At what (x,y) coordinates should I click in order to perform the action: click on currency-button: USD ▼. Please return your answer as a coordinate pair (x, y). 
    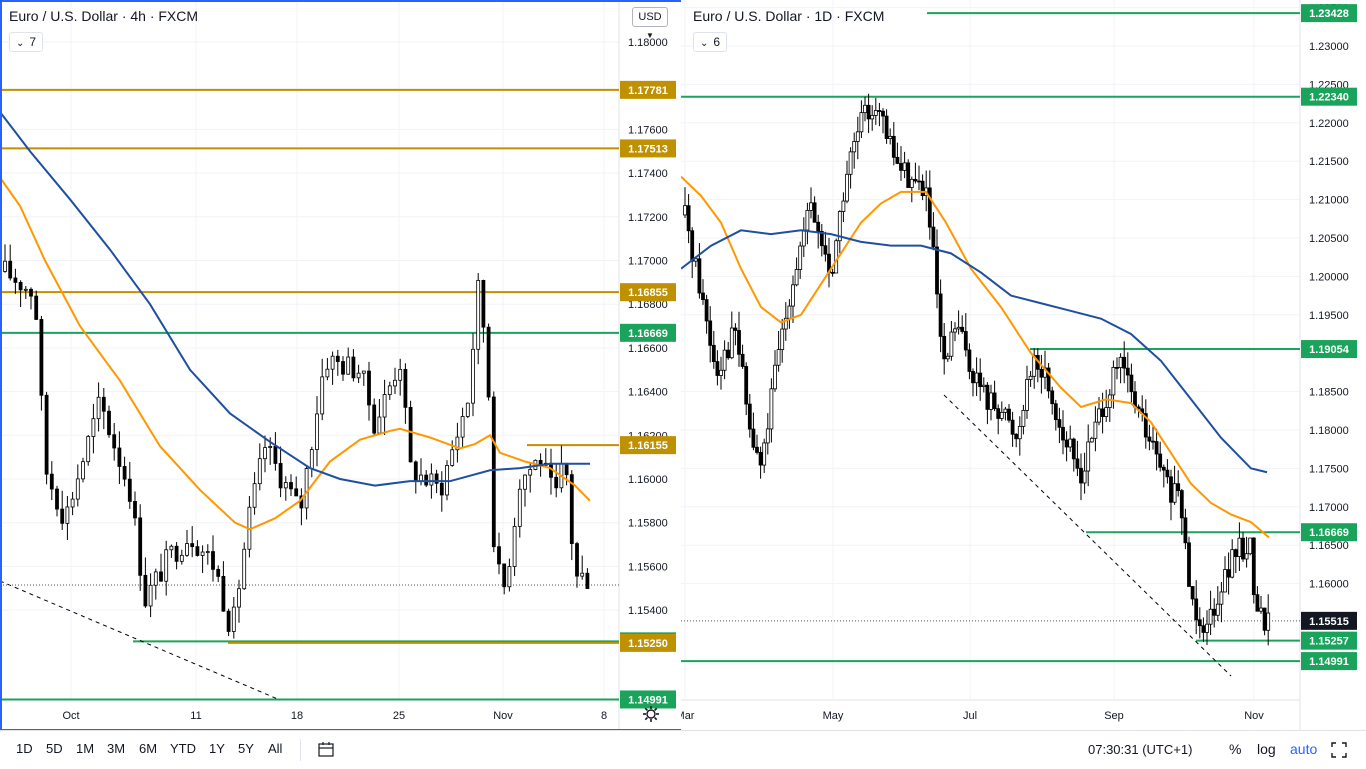
    Looking at the image, I should click on (650, 23).